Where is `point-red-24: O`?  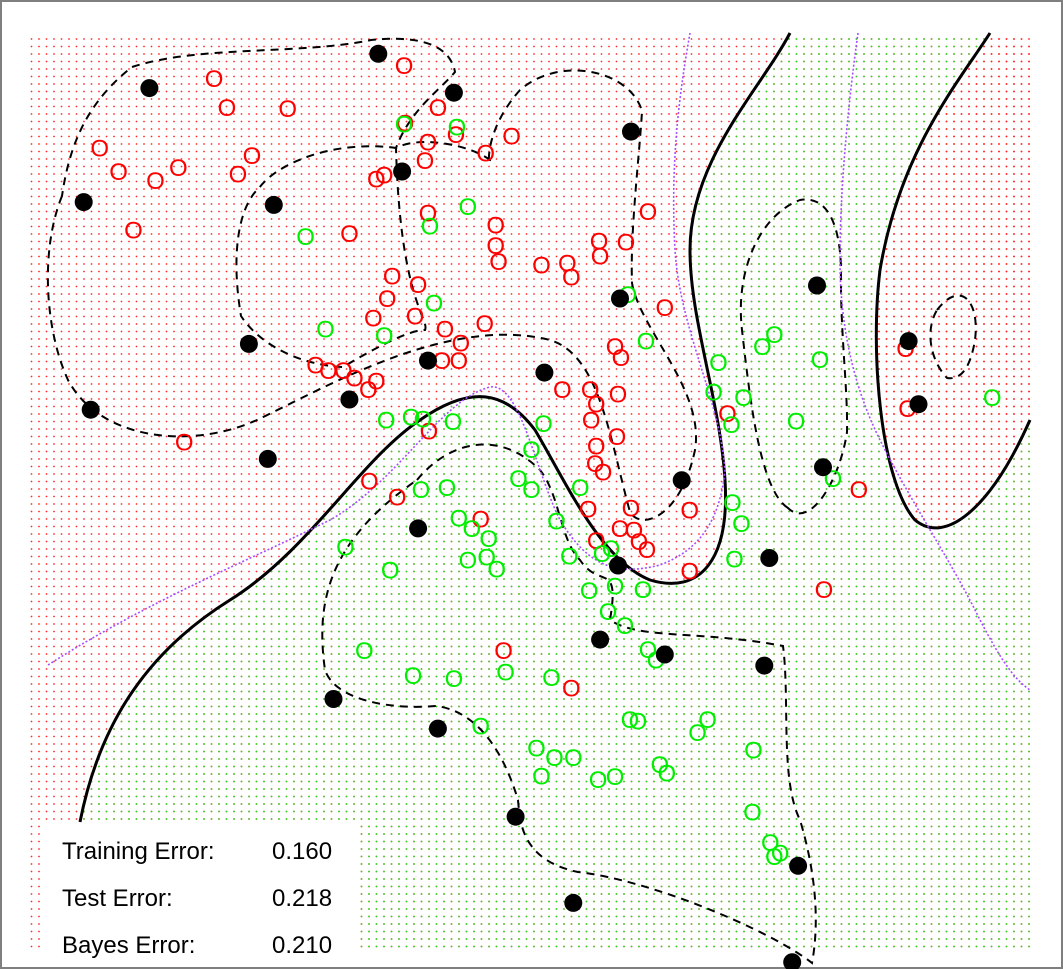 point-red-24: O is located at coordinates (498, 262).